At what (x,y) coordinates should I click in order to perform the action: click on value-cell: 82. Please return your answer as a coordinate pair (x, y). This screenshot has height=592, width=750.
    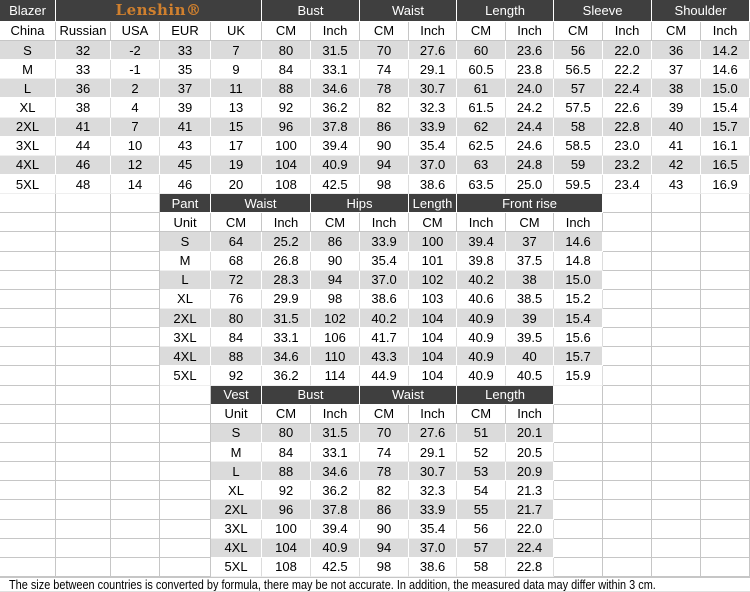
    Looking at the image, I should click on (385, 491).